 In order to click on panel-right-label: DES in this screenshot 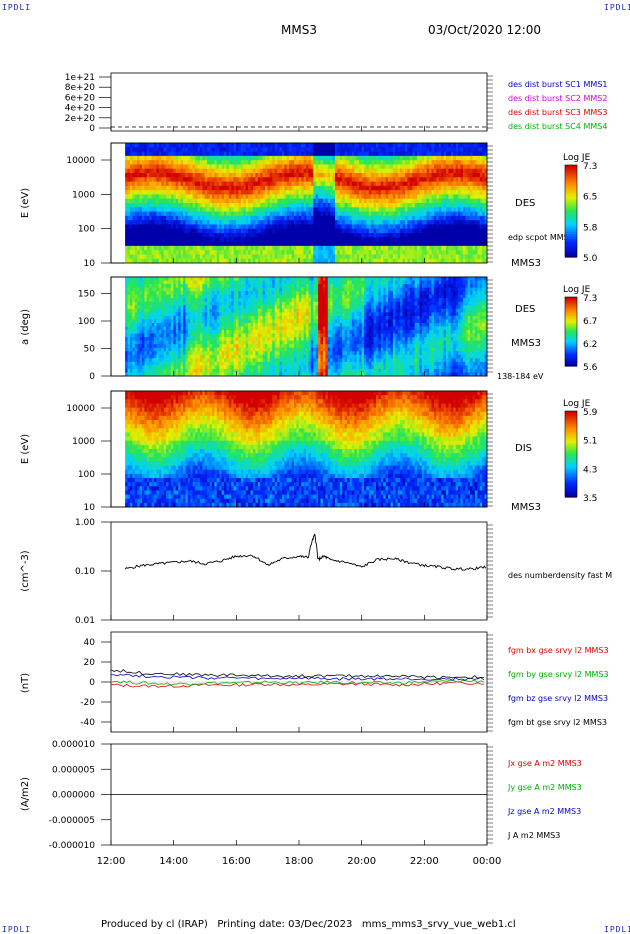, I will do `click(525, 203)`.